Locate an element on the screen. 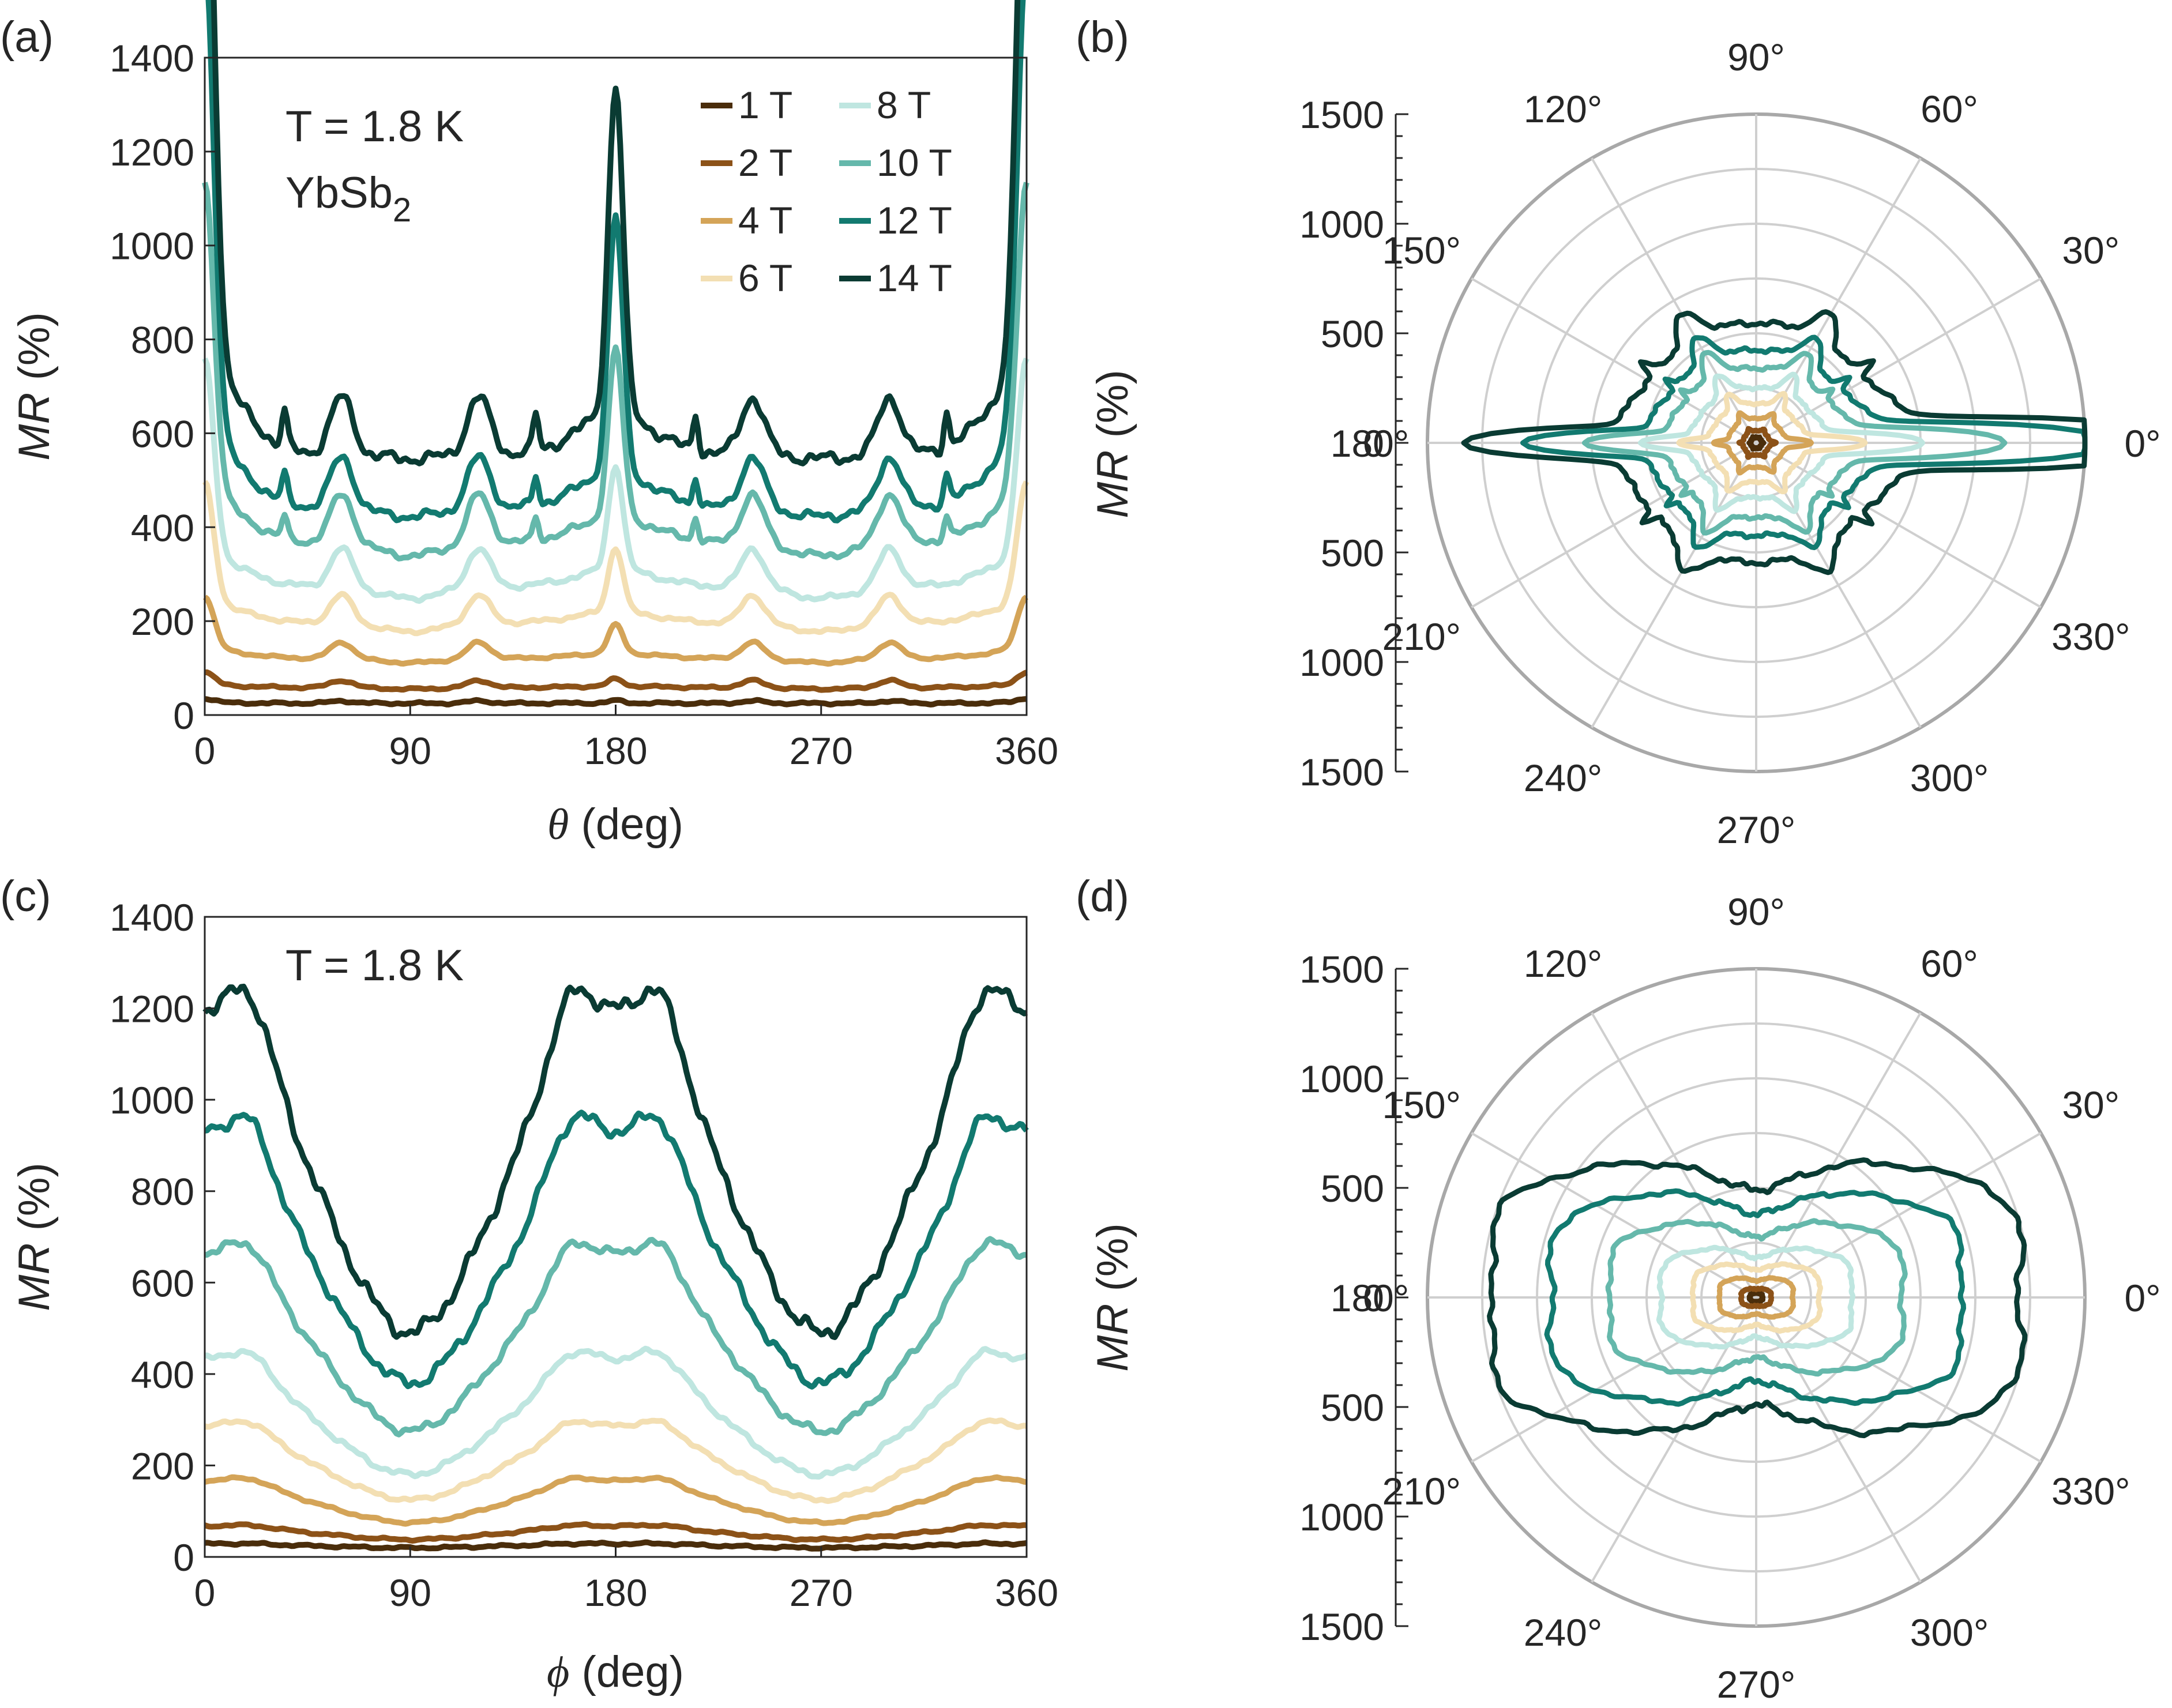 The image size is (2172, 1708). legend-label: 1 T is located at coordinates (765, 105).